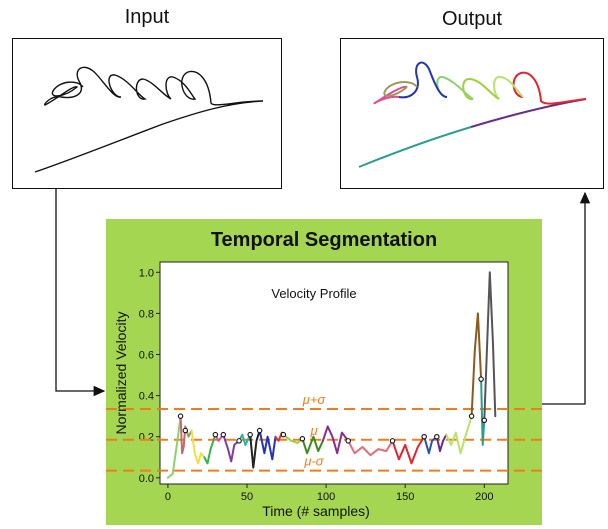  What do you see at coordinates (332, 410) in the screenshot?
I see `segment-breakpoints` at bounding box center [332, 410].